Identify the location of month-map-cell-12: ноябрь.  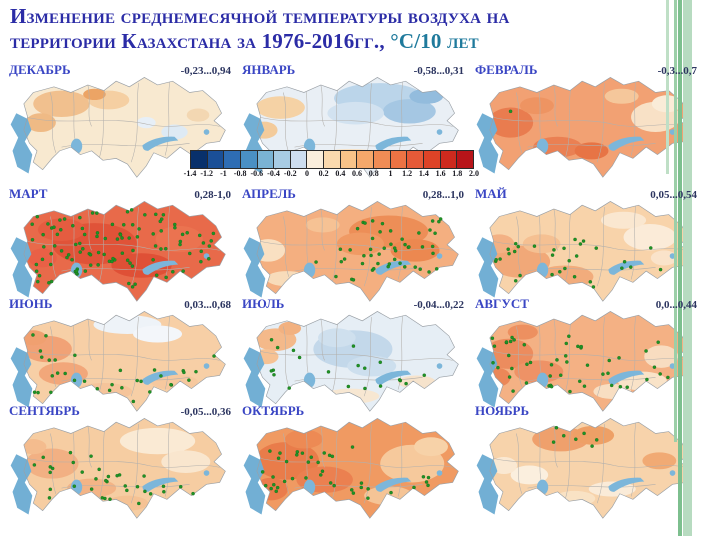
(585, 463).